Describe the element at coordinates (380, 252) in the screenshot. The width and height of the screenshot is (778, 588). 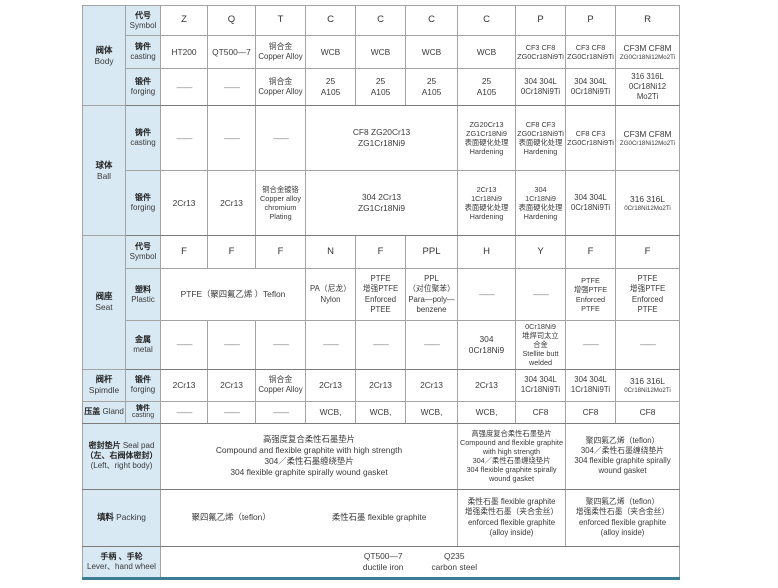
I see `cell-seat-symbol-c2: F` at that location.